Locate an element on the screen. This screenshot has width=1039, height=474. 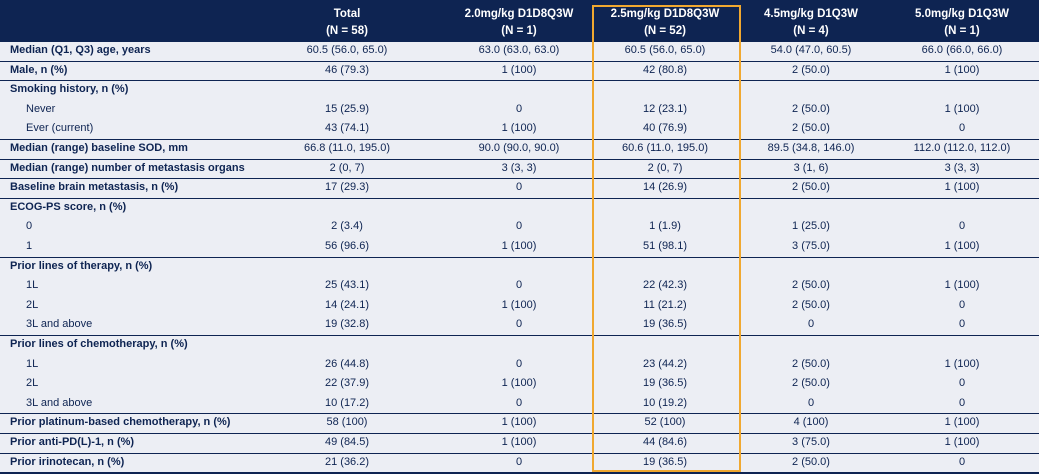
cell-value: 2 (3.4) is located at coordinates (347, 226).